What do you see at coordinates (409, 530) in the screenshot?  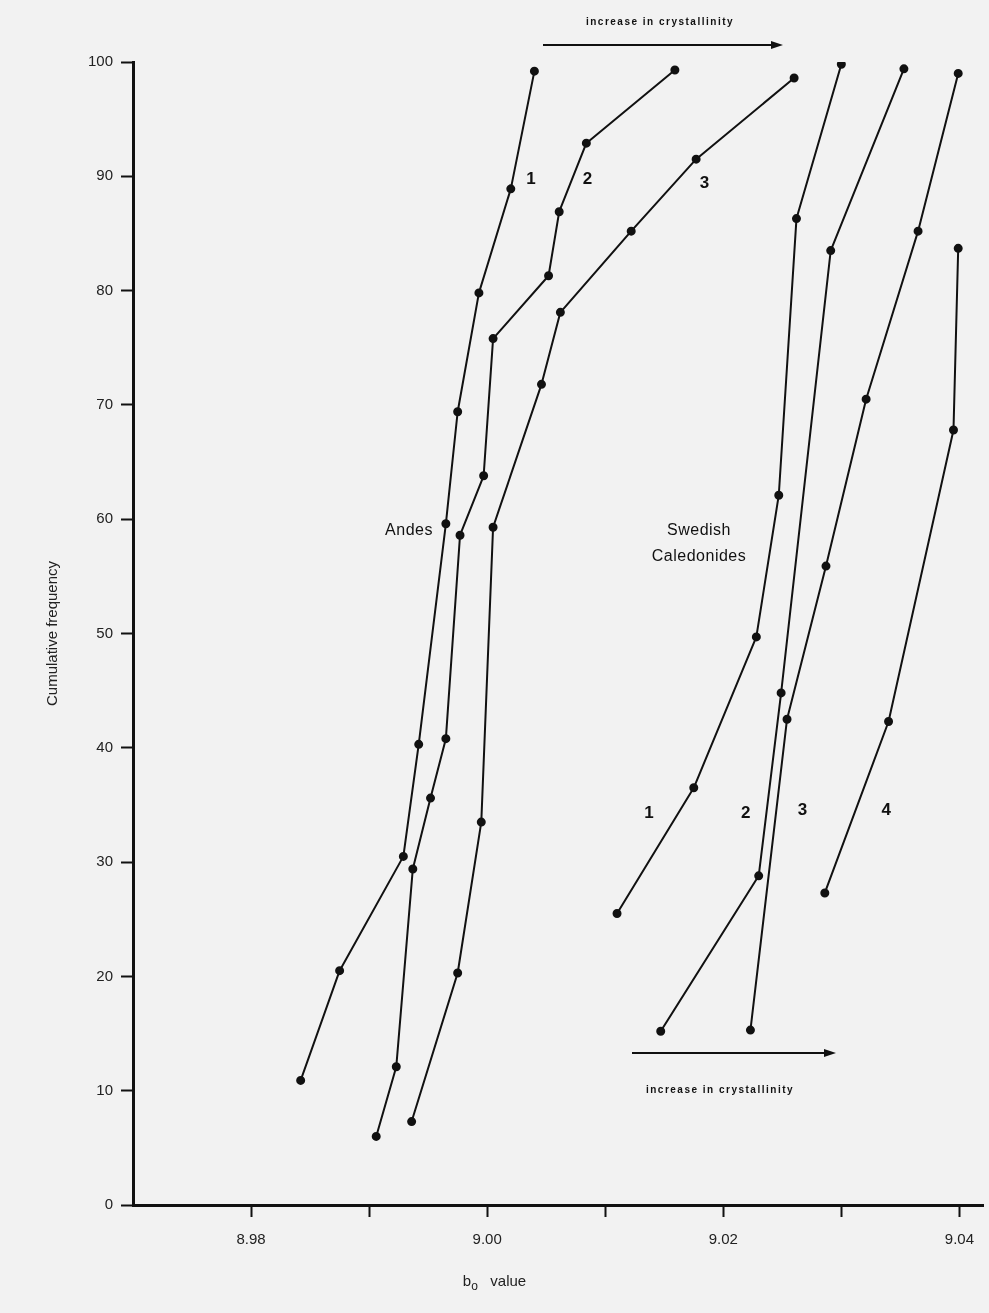 I see `annotation: Andes` at bounding box center [409, 530].